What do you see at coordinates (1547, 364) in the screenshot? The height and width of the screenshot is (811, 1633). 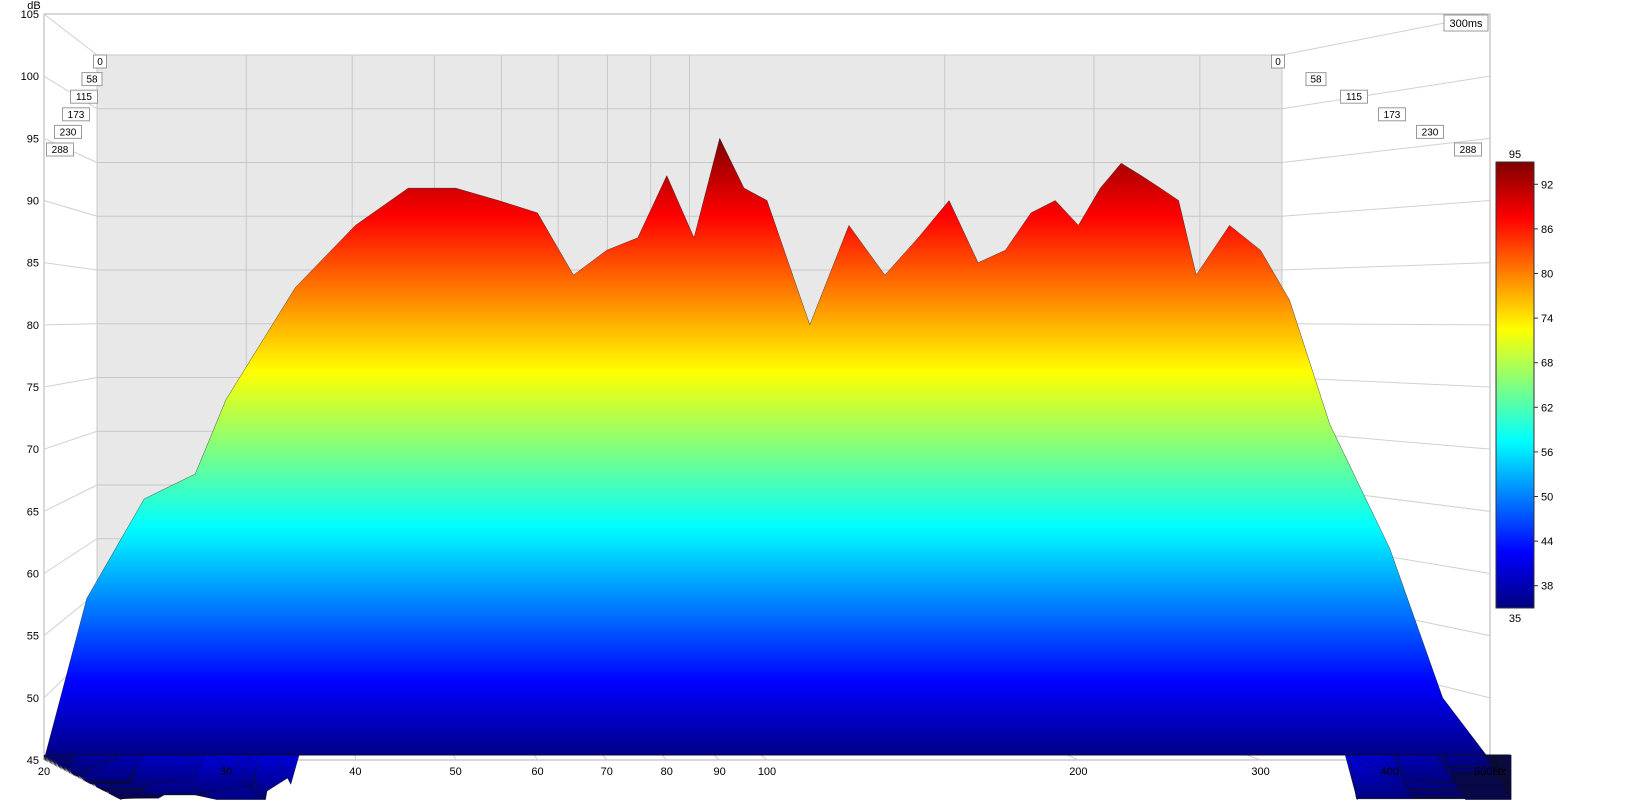 I see `colorbar-tick-label: 68` at bounding box center [1547, 364].